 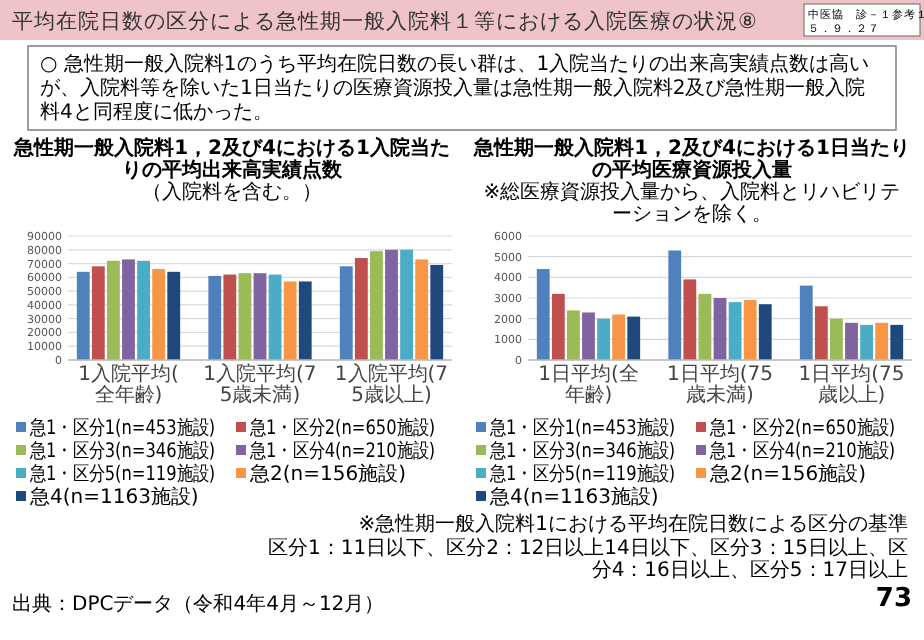 What do you see at coordinates (455, 88) in the screenshot?
I see `text: ○ 急性期一般入院料1のうち平均在院日数の長い群は、1入院当たりの出来高実績点数は高いが、入院料等を除いた1日当たりの医療資源投入量は急性期一般入院料2及び急性期一般入院料4と同程度に低かった。` at bounding box center [455, 88].